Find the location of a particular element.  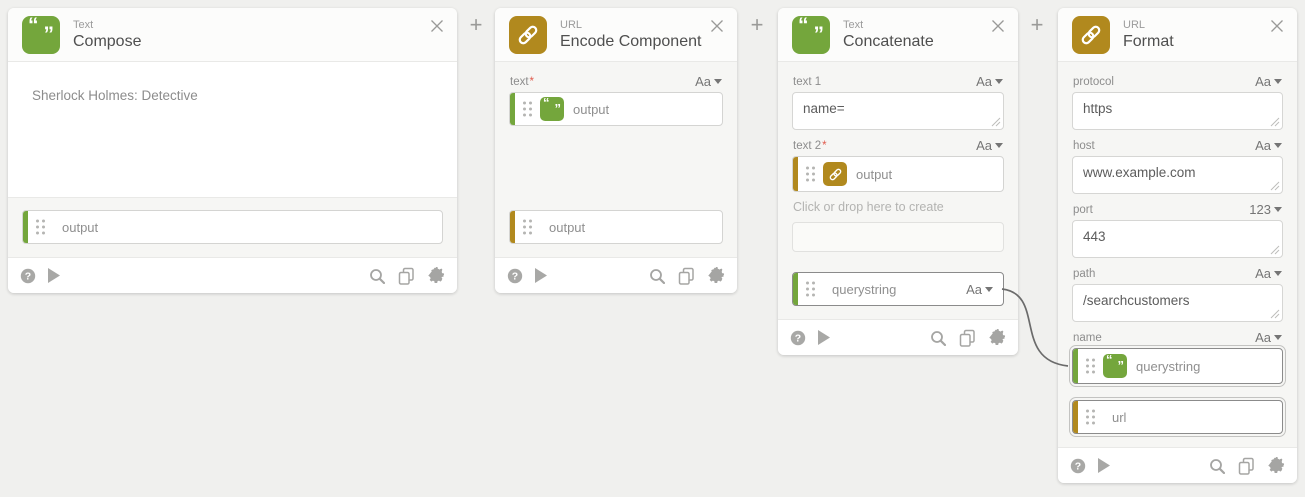

field-text1-input: name= is located at coordinates (898, 111).